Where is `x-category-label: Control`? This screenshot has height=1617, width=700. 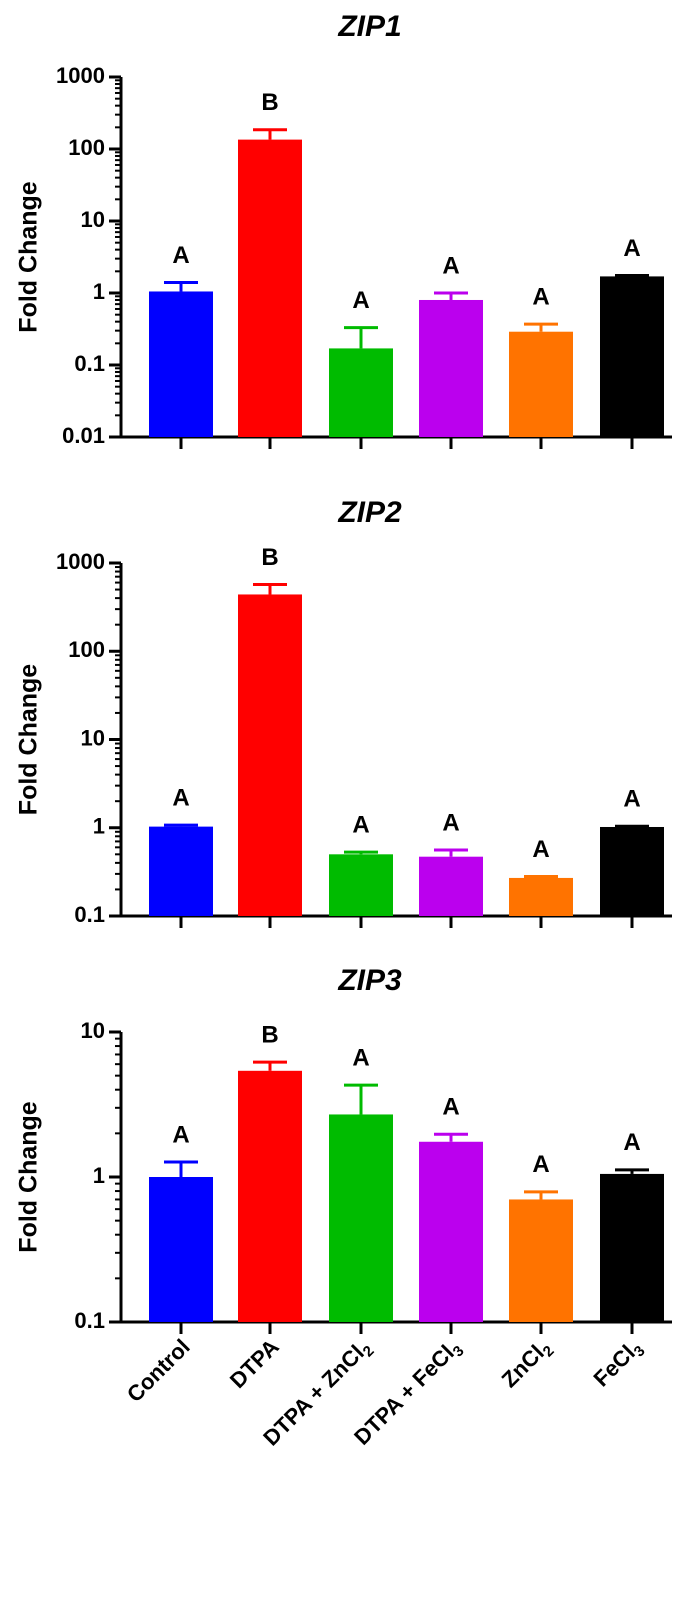 x-category-label: Control is located at coordinates (158, 1370).